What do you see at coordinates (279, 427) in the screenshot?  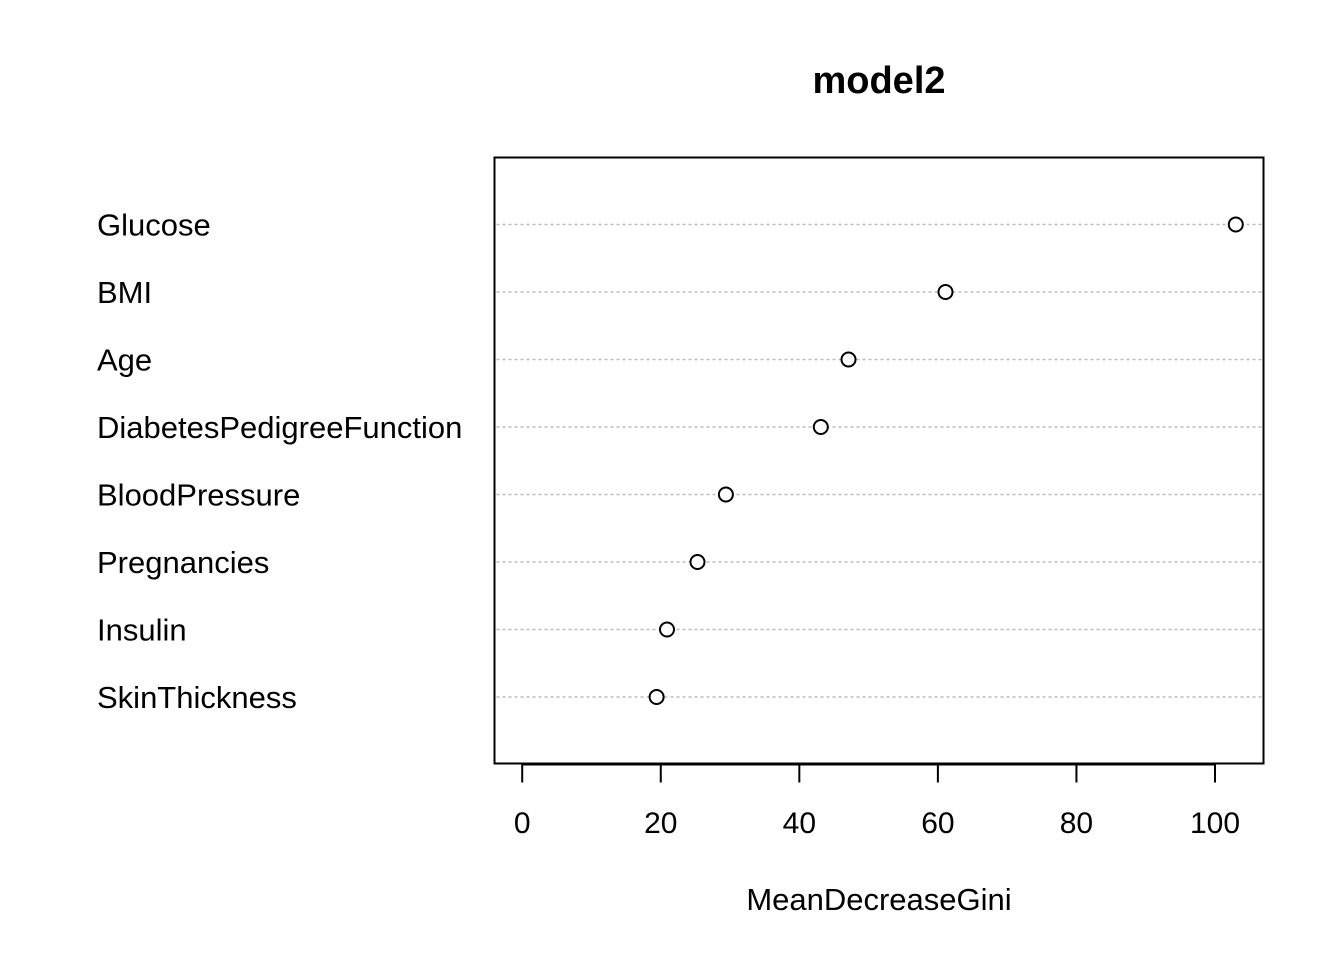 I see `category-label: DiabetesPedigreeFunction` at bounding box center [279, 427].